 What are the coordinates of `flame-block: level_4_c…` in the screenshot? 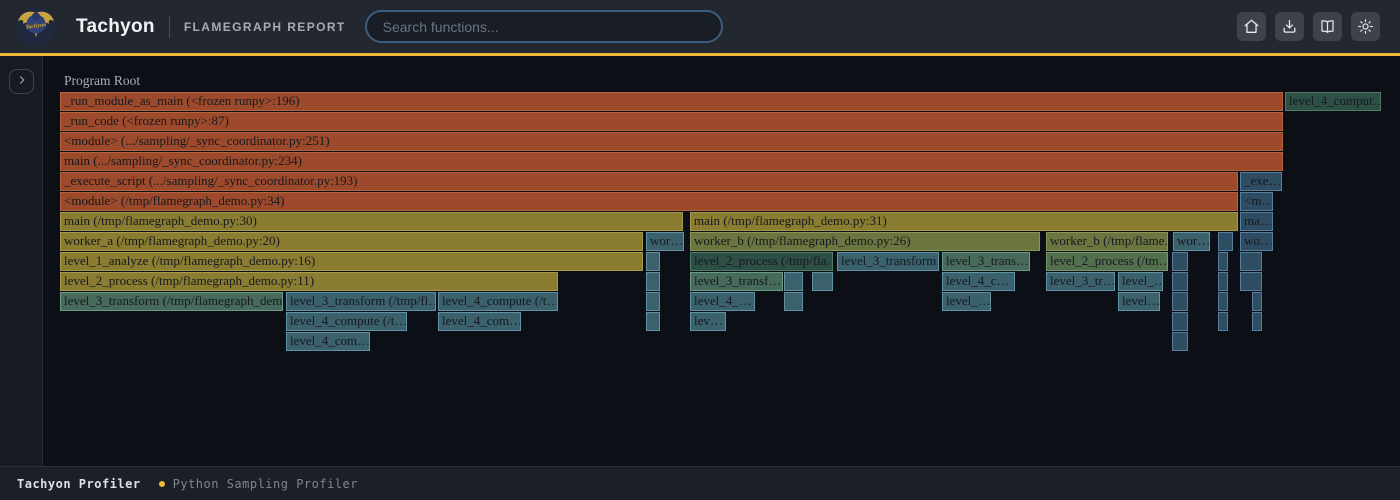 It's located at (978, 281).